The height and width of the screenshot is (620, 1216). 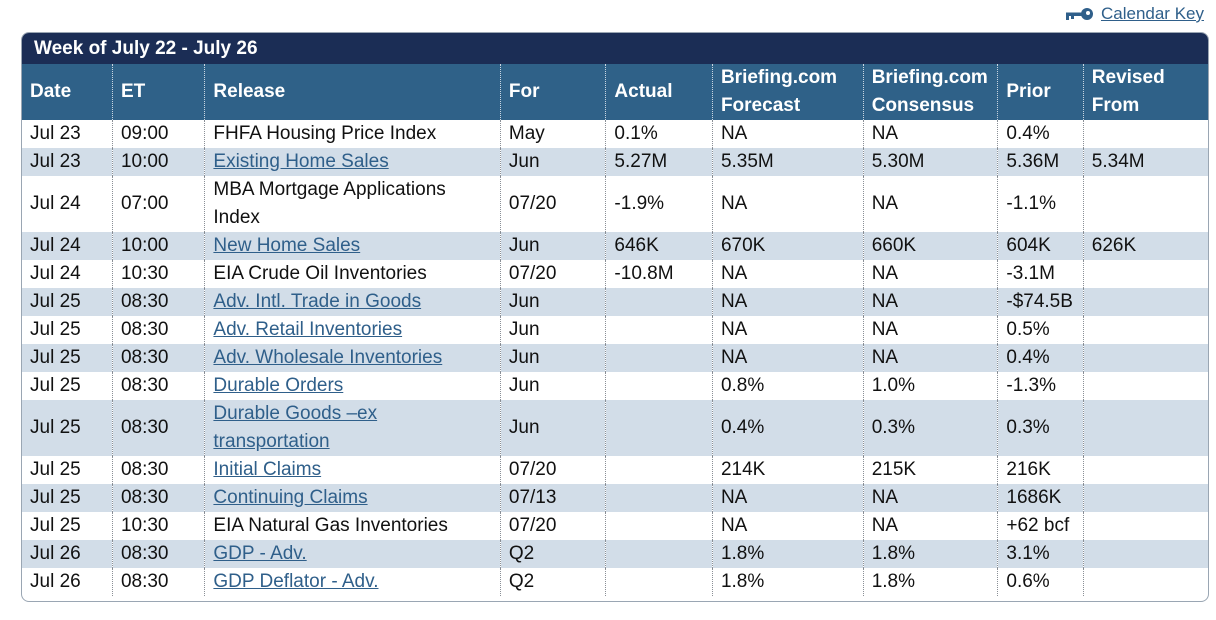 What do you see at coordinates (352, 554) in the screenshot?
I see `cell-release: GDP - Adv.` at bounding box center [352, 554].